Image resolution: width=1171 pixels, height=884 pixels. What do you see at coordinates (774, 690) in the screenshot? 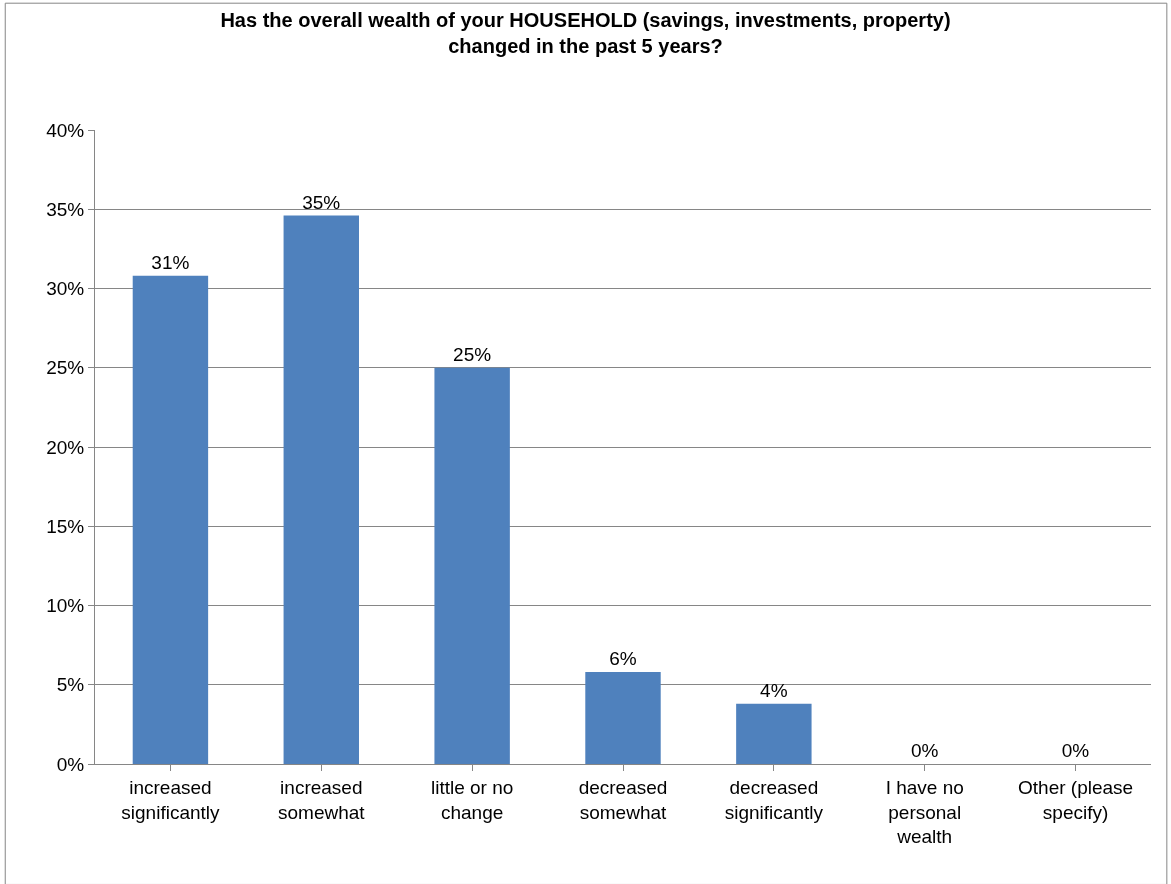
I see `data-label: 4%` at bounding box center [774, 690].